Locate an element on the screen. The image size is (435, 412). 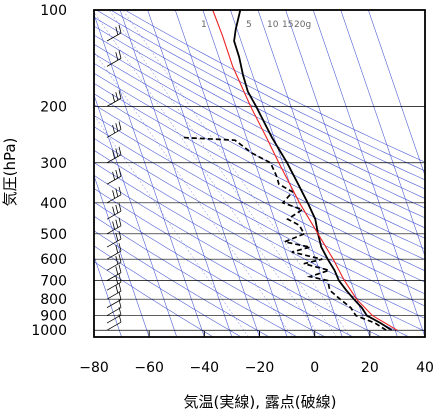
y-axis-title: 気圧(hPa) is located at coordinates (10, 172).